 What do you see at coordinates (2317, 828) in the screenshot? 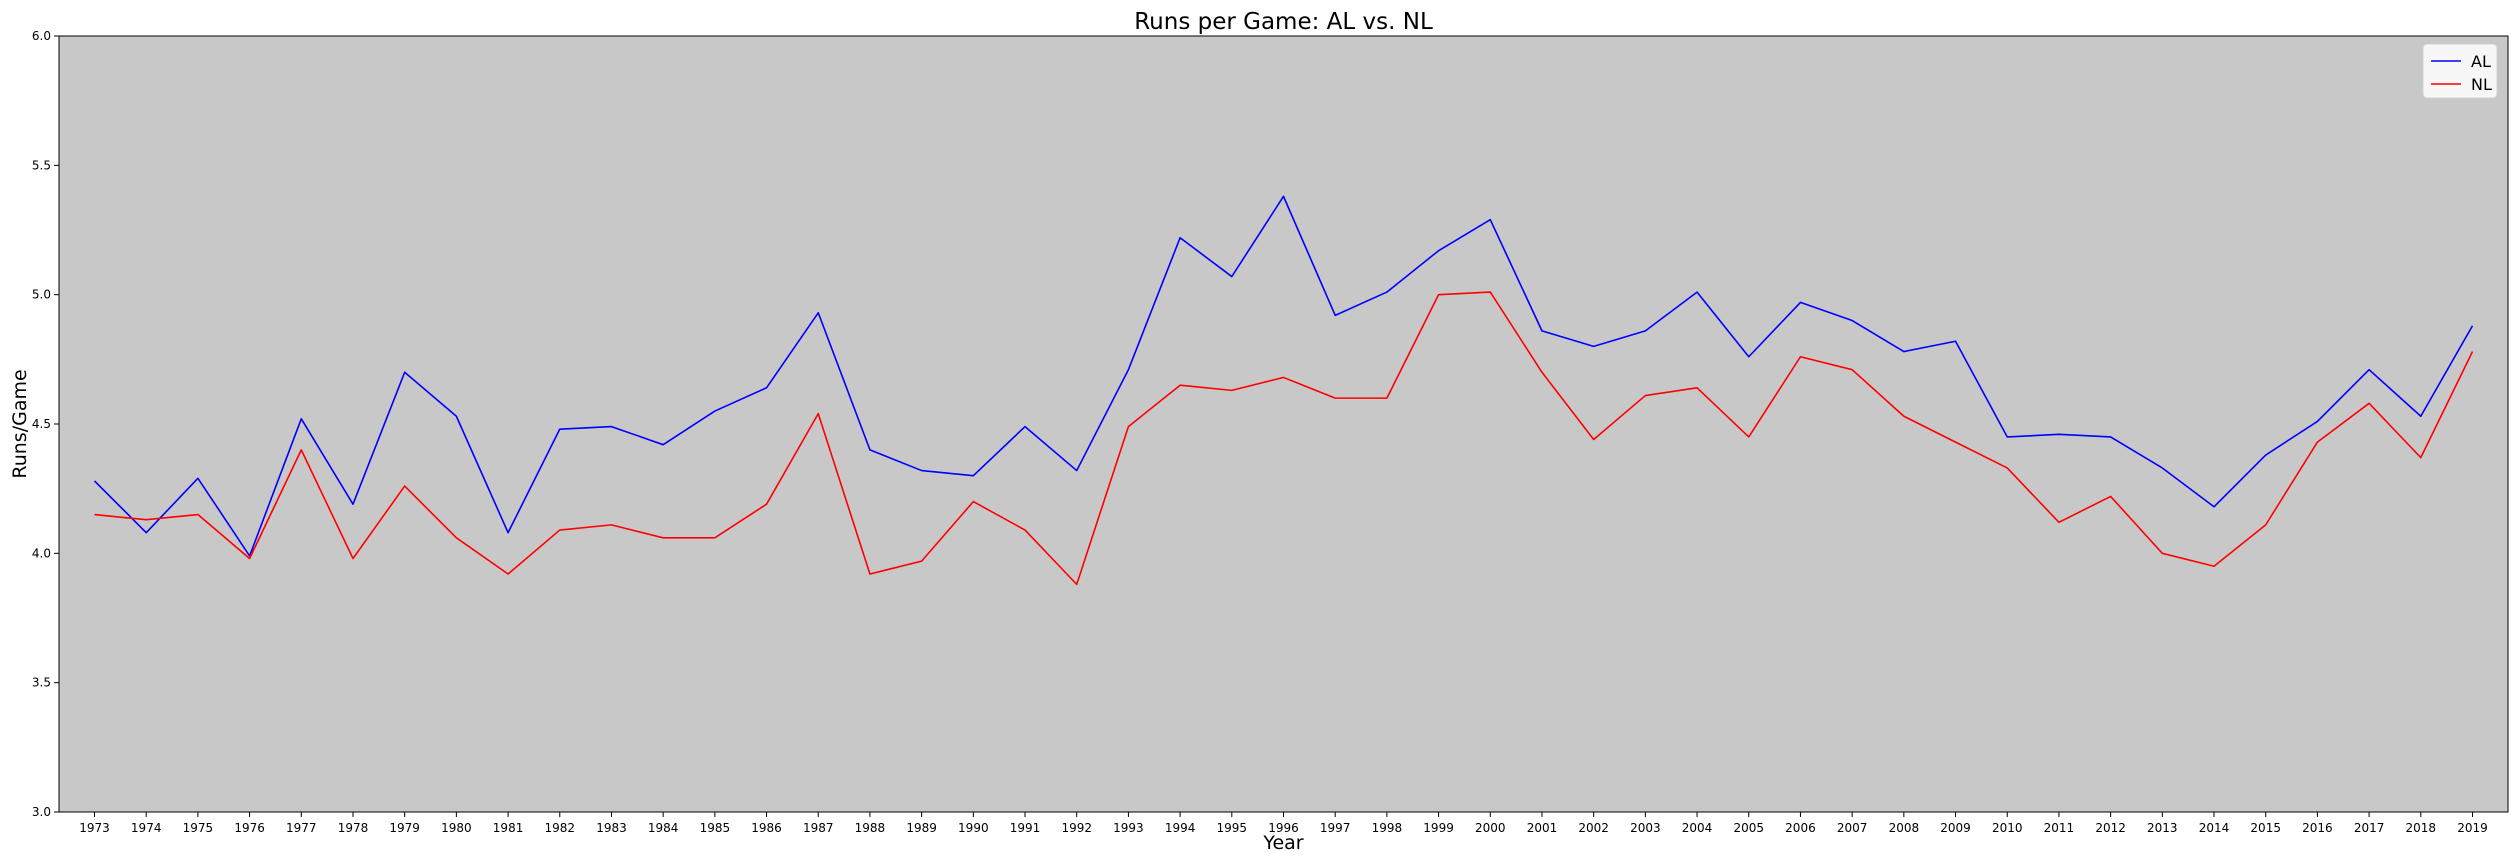
I see `x-tick-label: 2016` at bounding box center [2317, 828].